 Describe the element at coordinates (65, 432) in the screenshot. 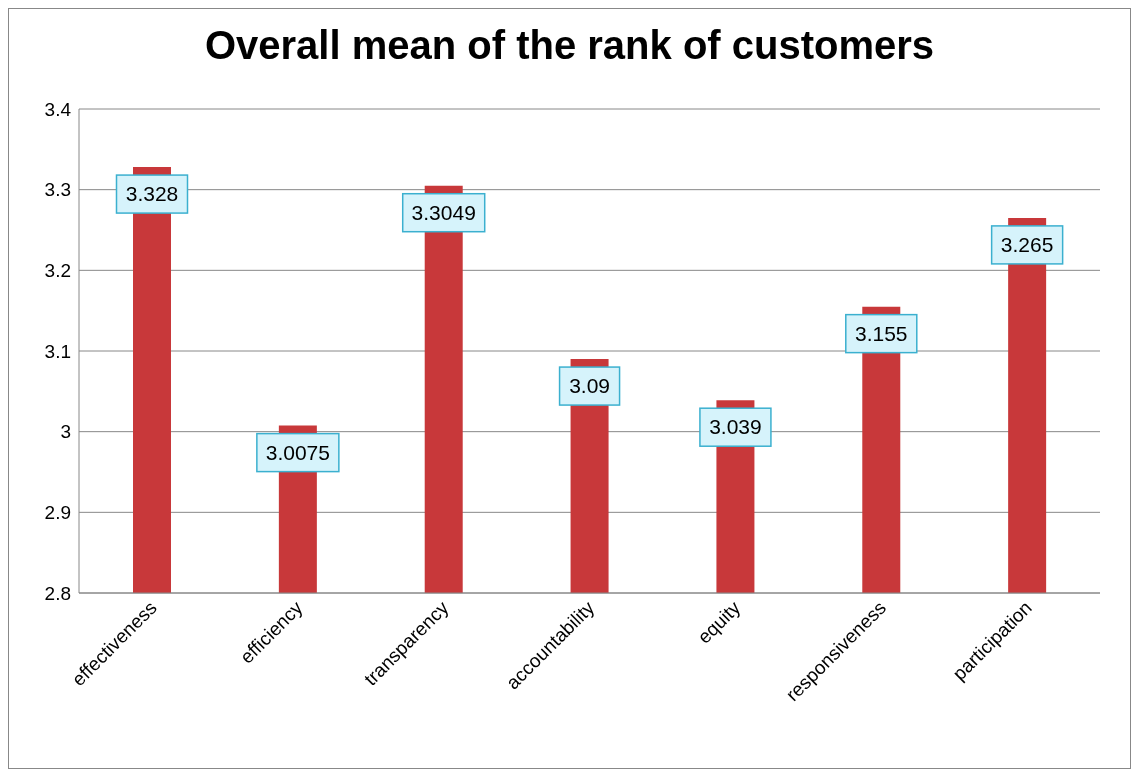

I see `y-tick-label: 3` at that location.